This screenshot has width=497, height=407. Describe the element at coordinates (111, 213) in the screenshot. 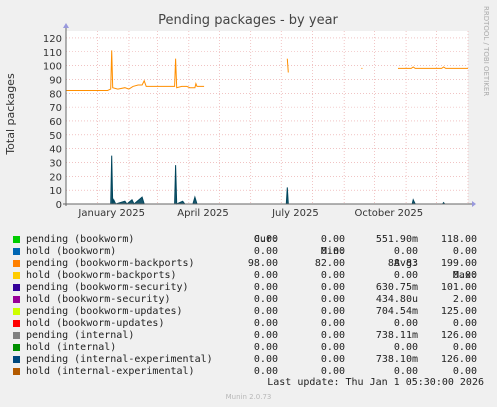

I see `x-tick-label: January 2025` at that location.